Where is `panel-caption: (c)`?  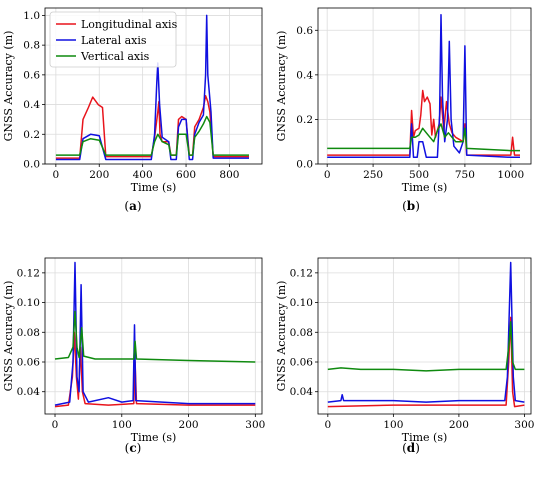 panel-caption: (c) is located at coordinates (133, 448).